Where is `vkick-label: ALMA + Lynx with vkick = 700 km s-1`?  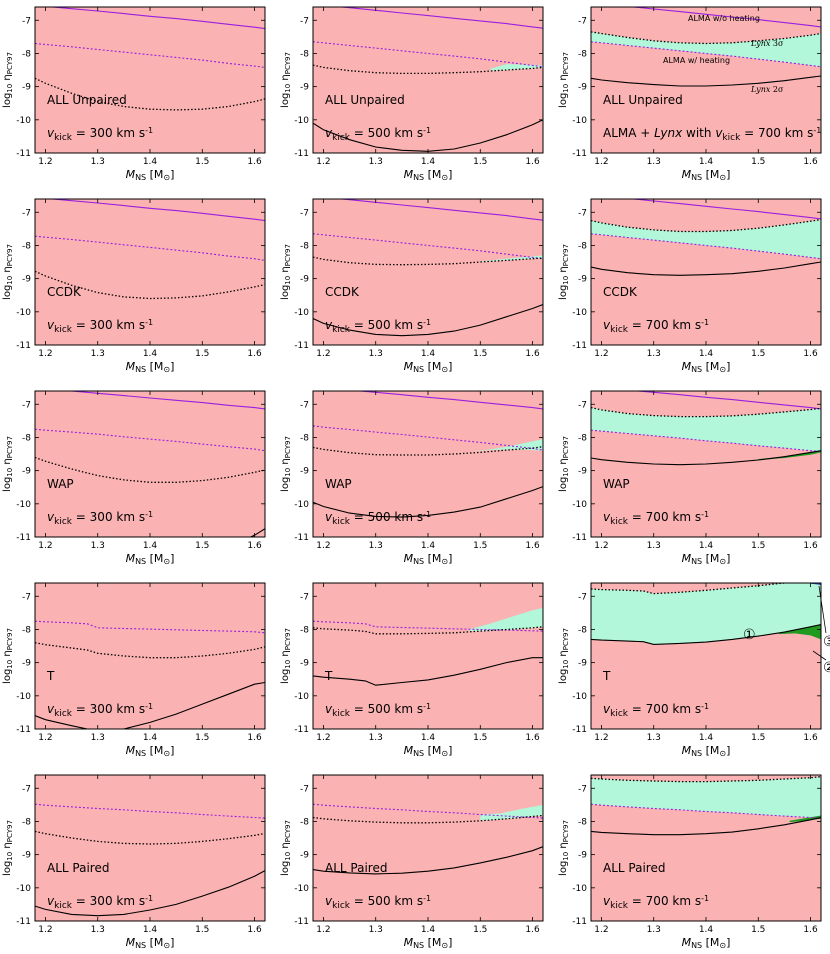 vkick-label: ALMA + Lynx with vkick = 700 km s-1 is located at coordinates (712, 134).